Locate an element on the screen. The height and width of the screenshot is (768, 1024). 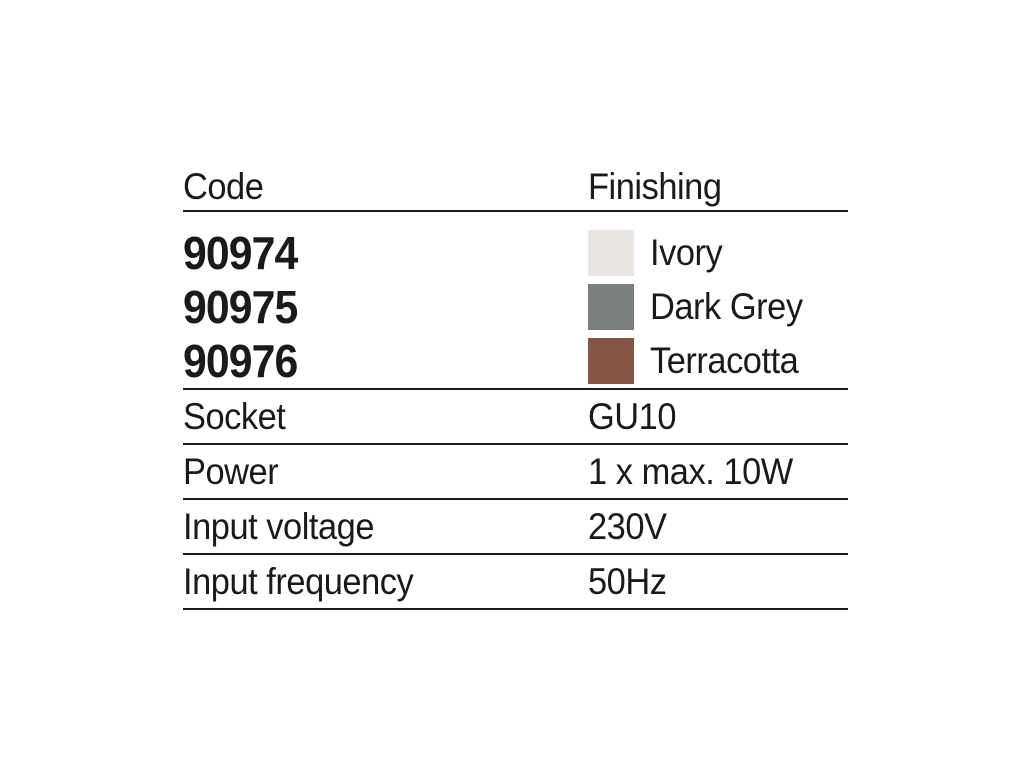
product-code: 90976 is located at coordinates (240, 361).